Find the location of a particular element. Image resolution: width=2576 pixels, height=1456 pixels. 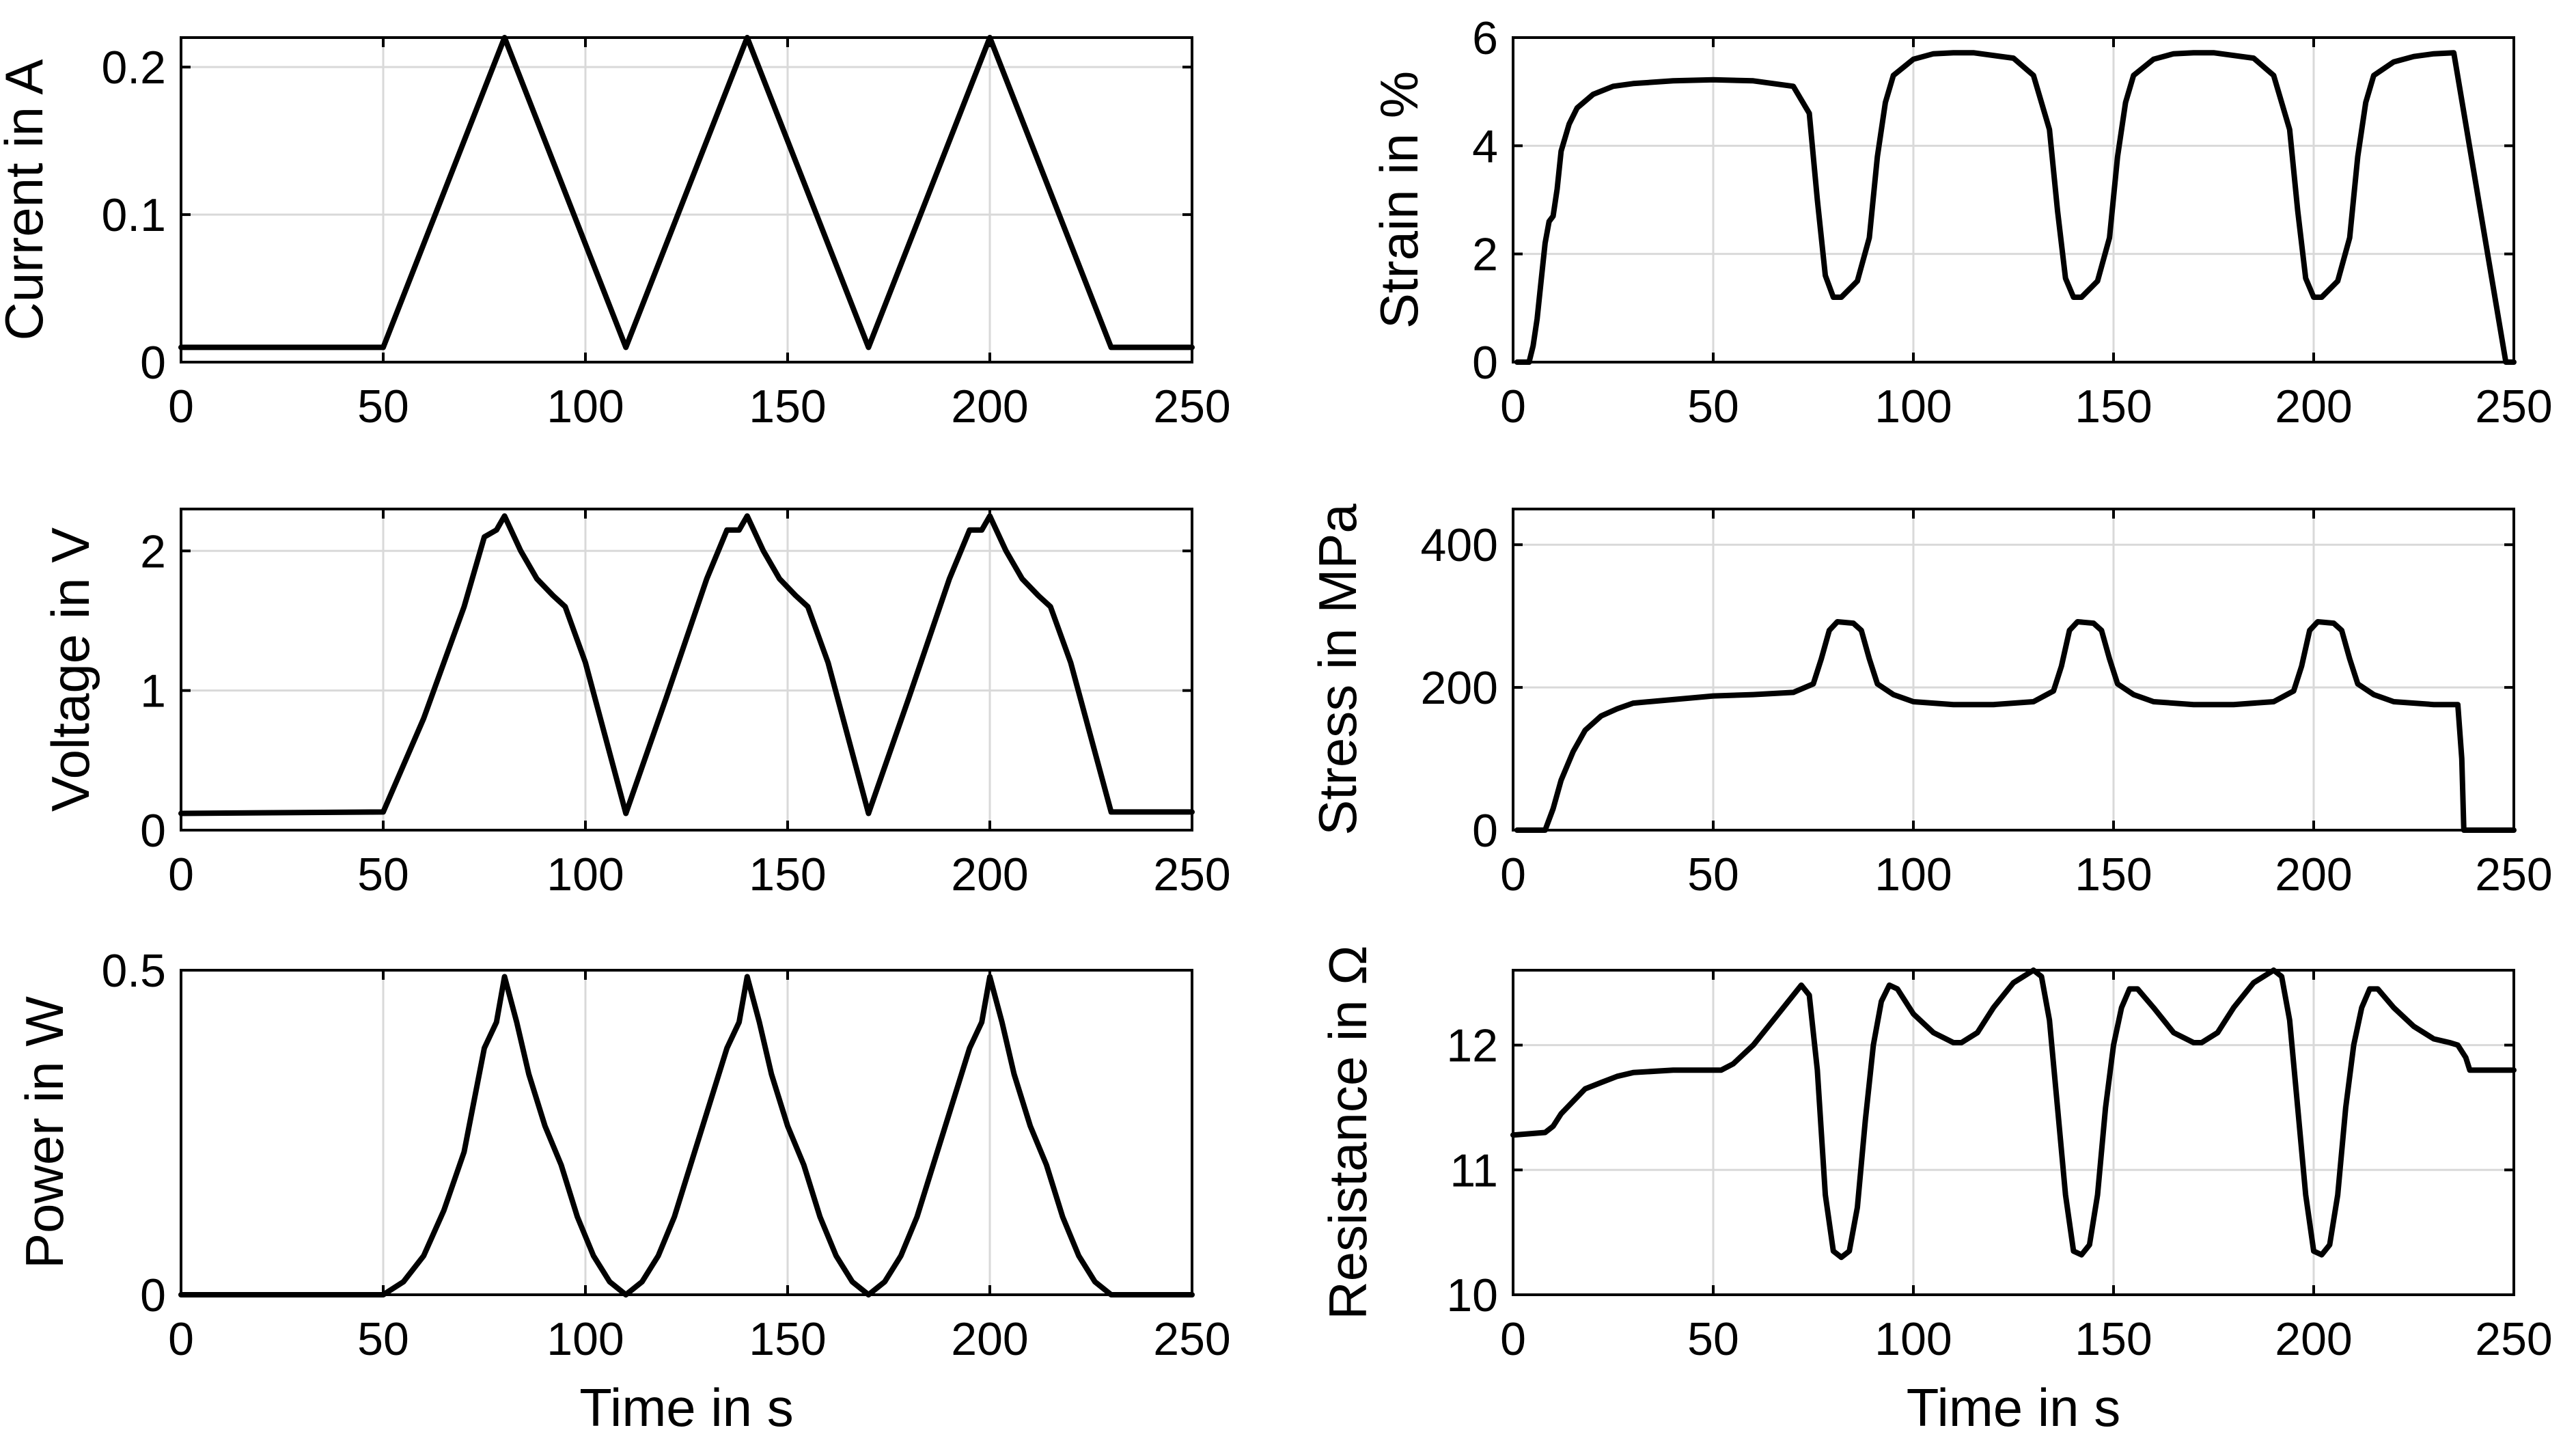

series-line-current is located at coordinates (687, 193).